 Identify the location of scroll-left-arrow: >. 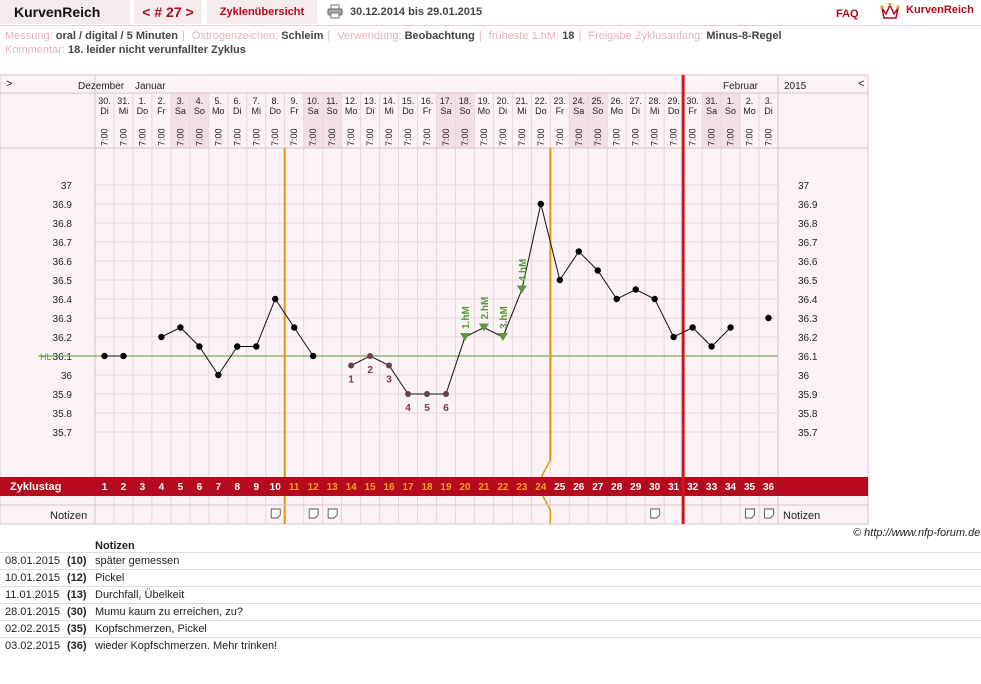
(9, 84).